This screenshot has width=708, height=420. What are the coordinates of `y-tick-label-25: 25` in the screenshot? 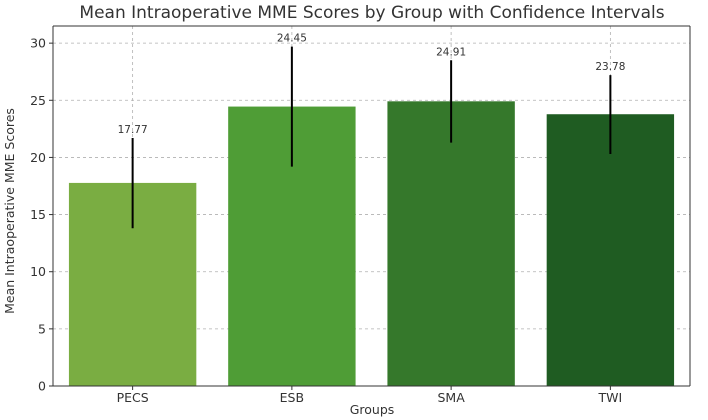 It's located at (38, 100).